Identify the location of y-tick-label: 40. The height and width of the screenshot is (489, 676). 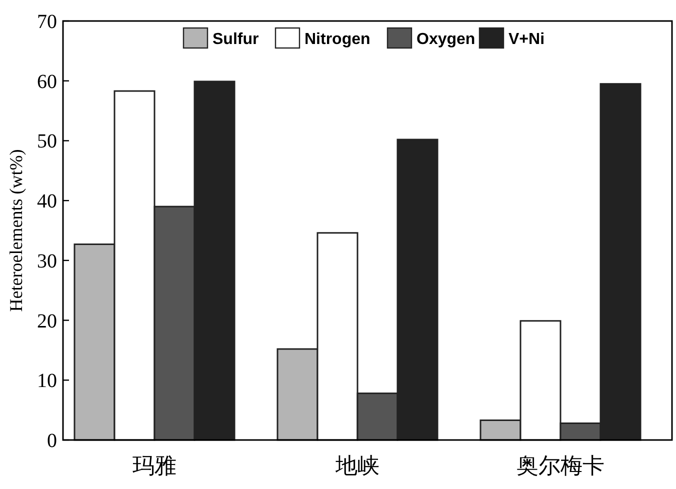
(47, 201).